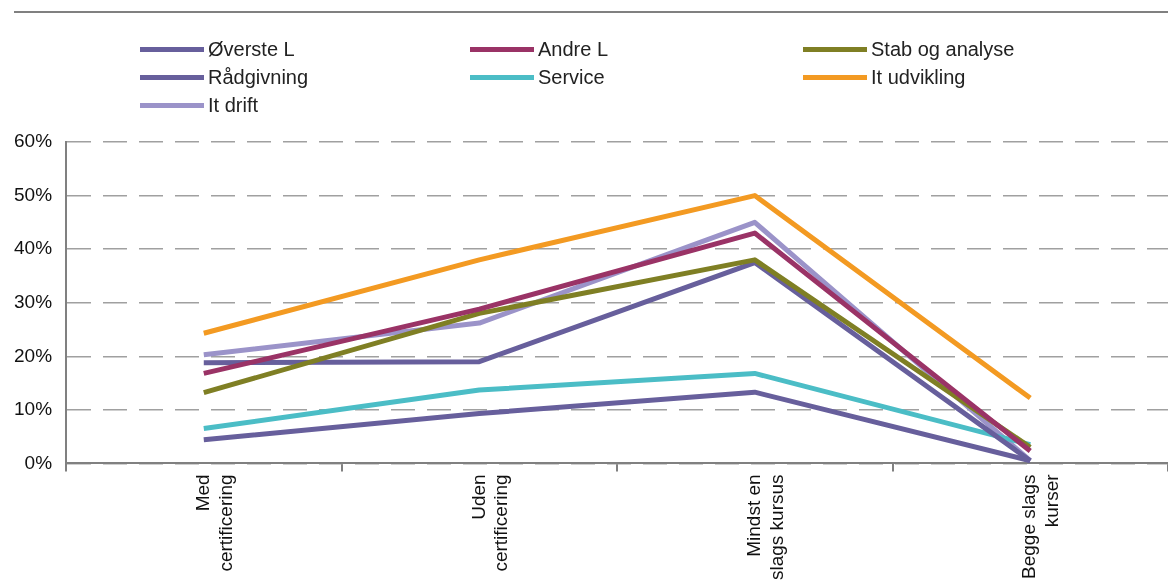  Describe the element at coordinates (33, 409) in the screenshot. I see `y-tick-label: 10%` at that location.